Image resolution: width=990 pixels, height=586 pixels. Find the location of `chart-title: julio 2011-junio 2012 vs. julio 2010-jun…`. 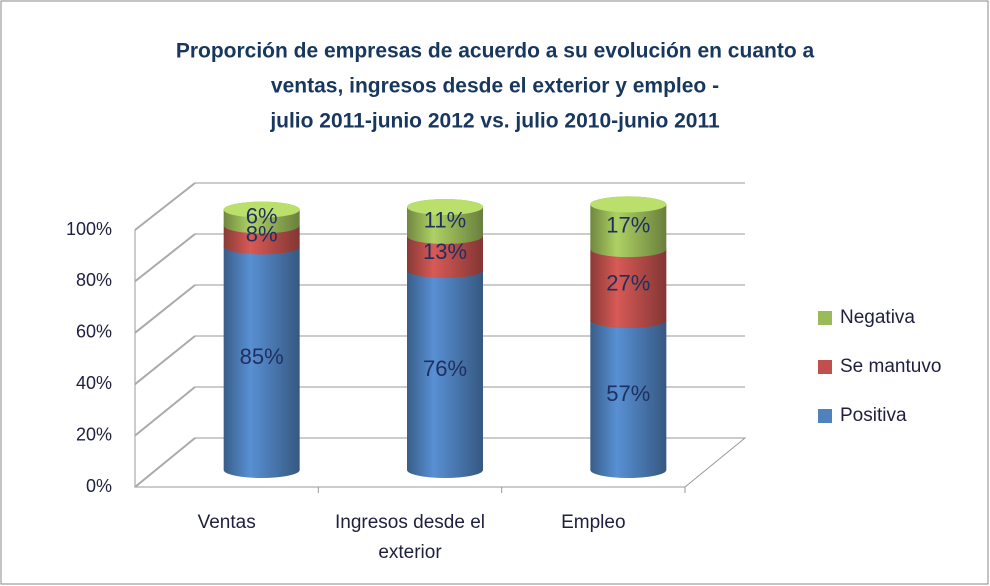

chart-title: julio 2011-junio 2012 vs. julio 2010-jun… is located at coordinates (494, 121).